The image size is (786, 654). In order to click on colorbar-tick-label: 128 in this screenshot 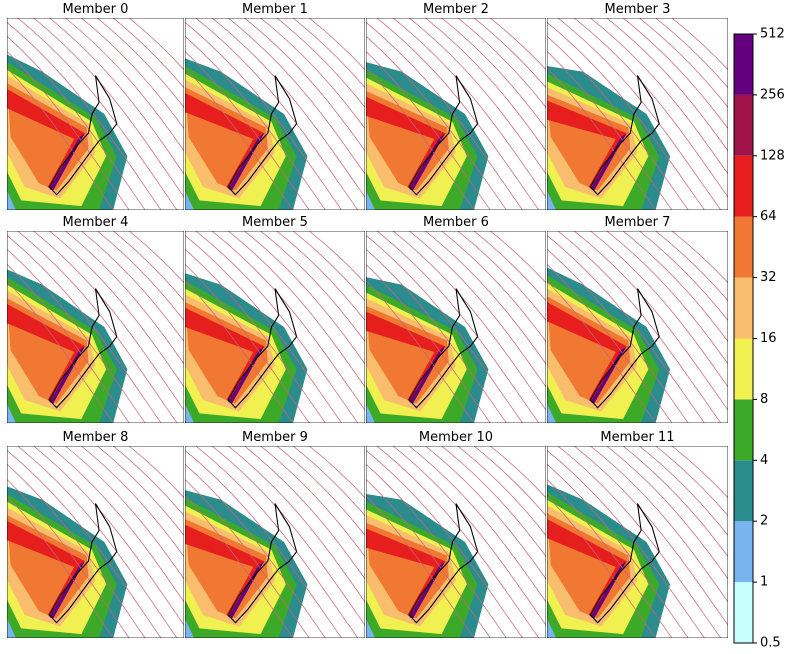, I will do `click(772, 155)`.